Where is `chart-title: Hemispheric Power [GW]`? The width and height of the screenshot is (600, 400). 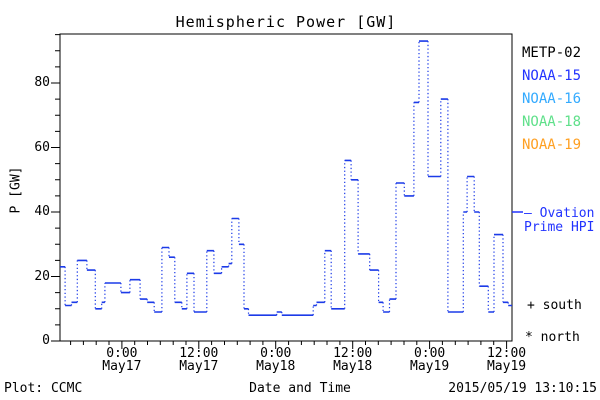
chart-title: Hemispheric Power [GW] is located at coordinates (286, 22).